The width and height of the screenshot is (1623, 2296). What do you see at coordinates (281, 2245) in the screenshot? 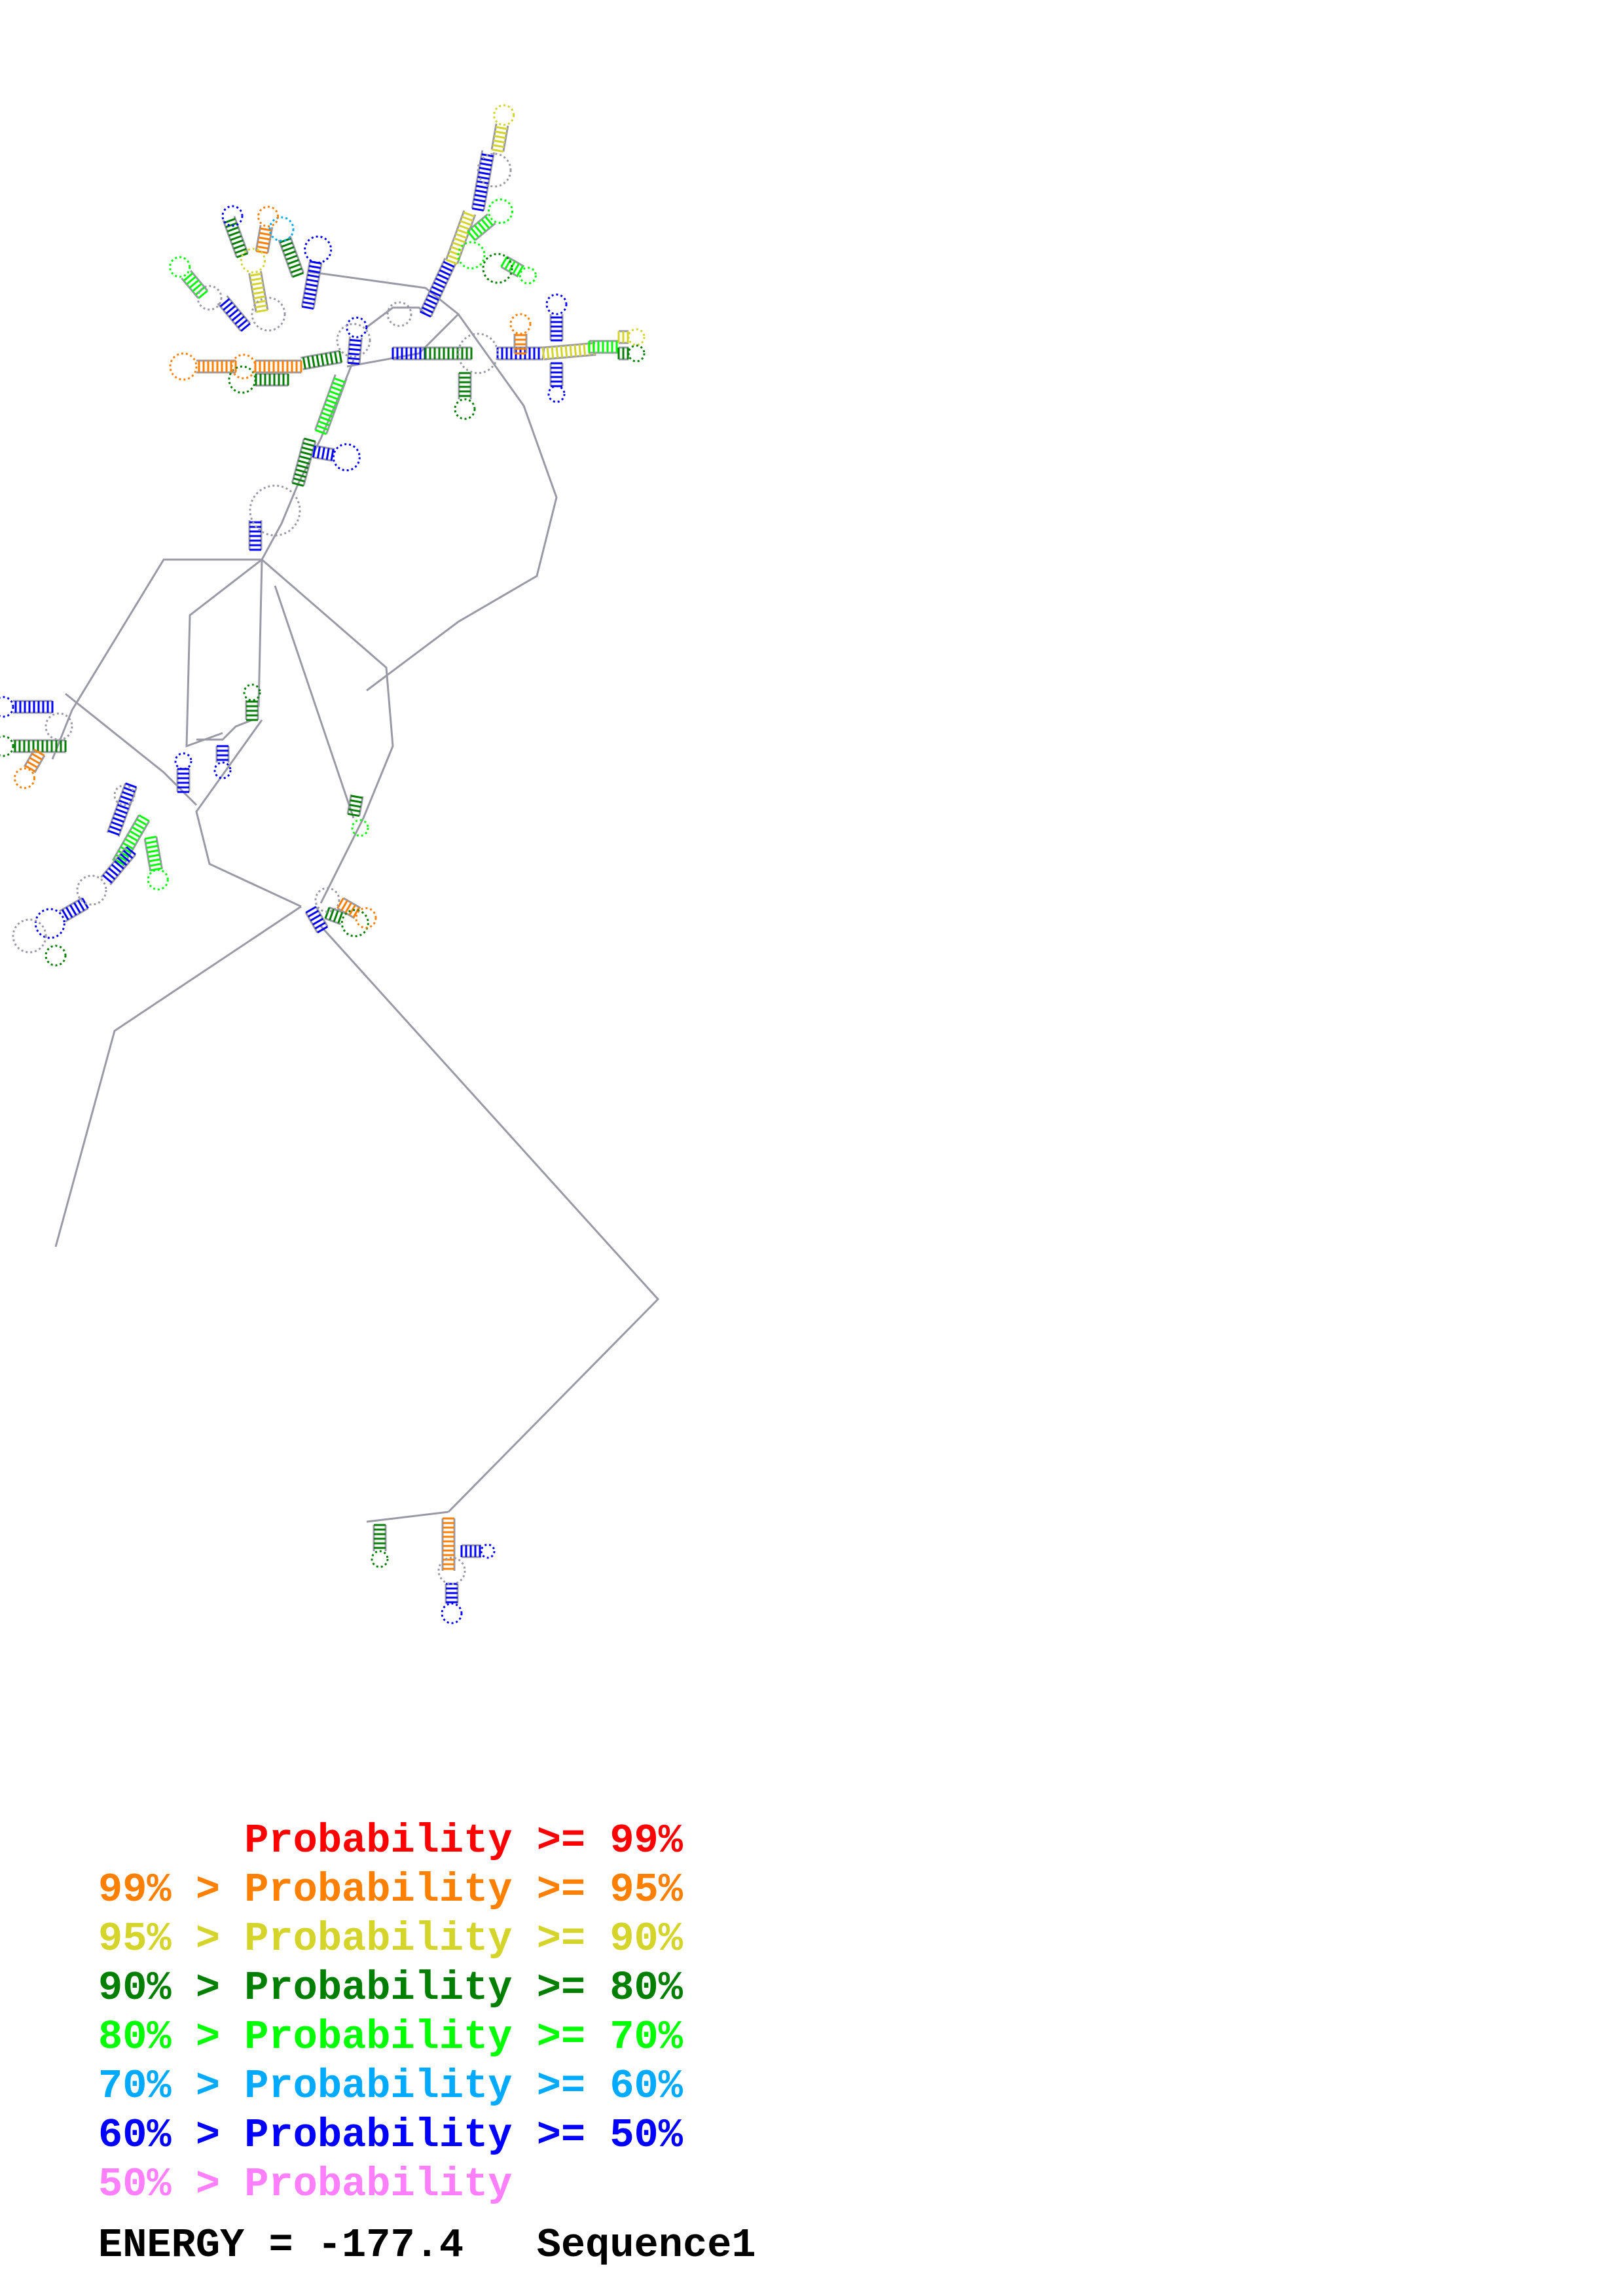
I see `energy-label: ENERGY = -177.4` at bounding box center [281, 2245].